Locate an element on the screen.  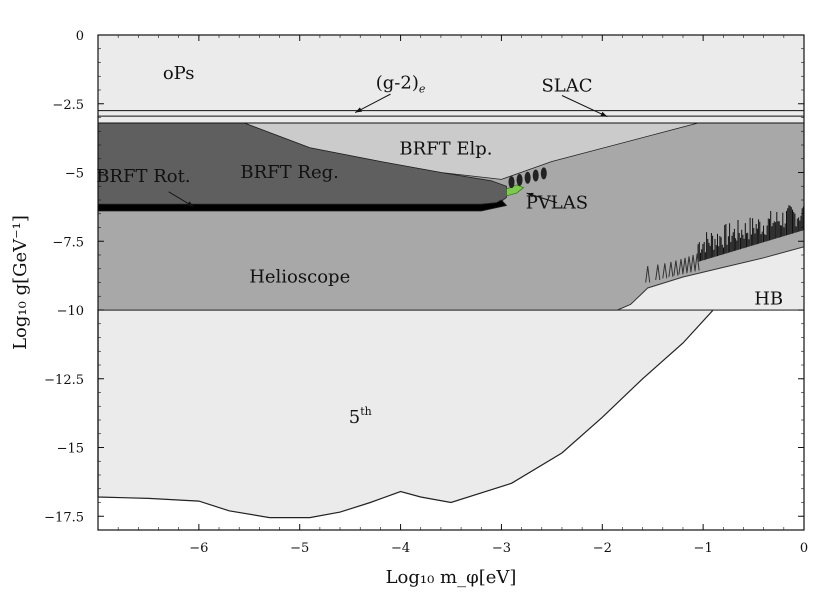
arrow-slac is located at coordinates (584, 106).